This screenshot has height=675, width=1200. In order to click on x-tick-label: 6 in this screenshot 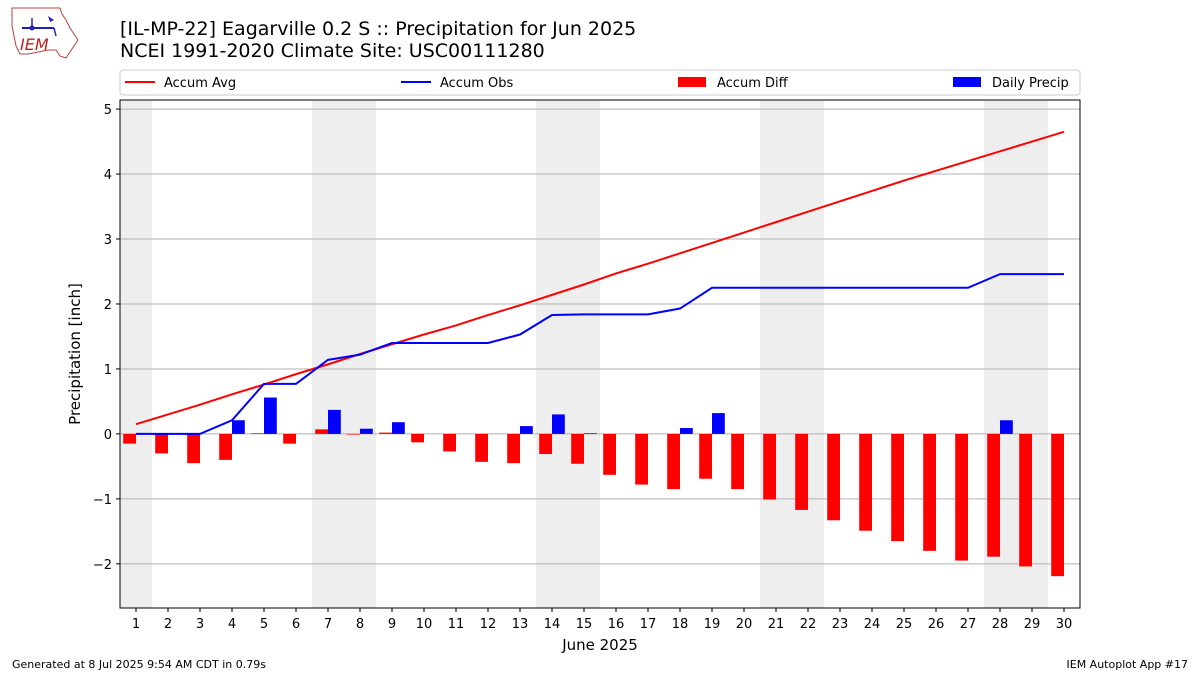, I will do `click(296, 624)`.